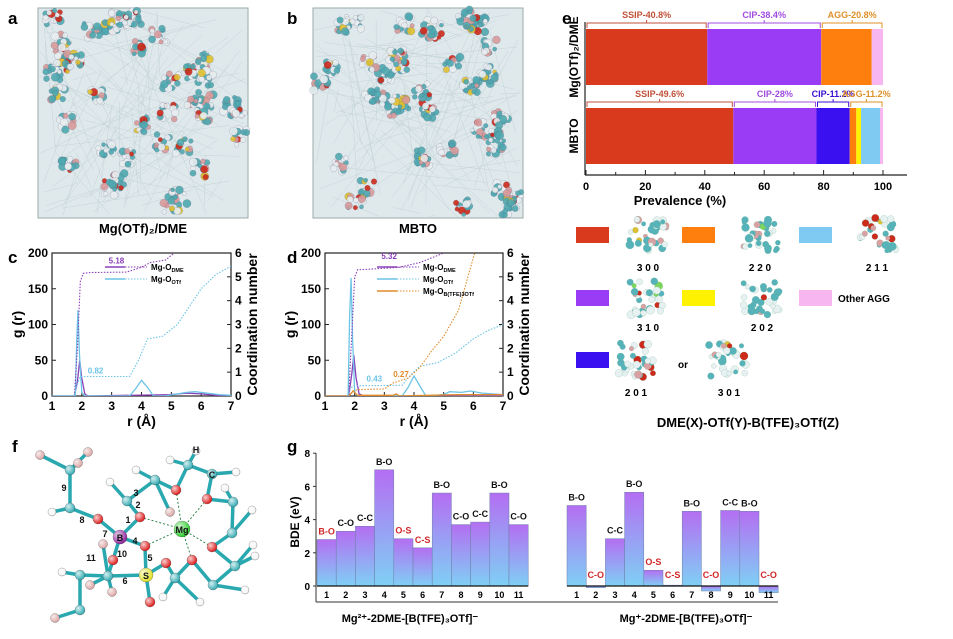  Describe the element at coordinates (645, 187) in the screenshot. I see `x-tick-label: 20` at that location.